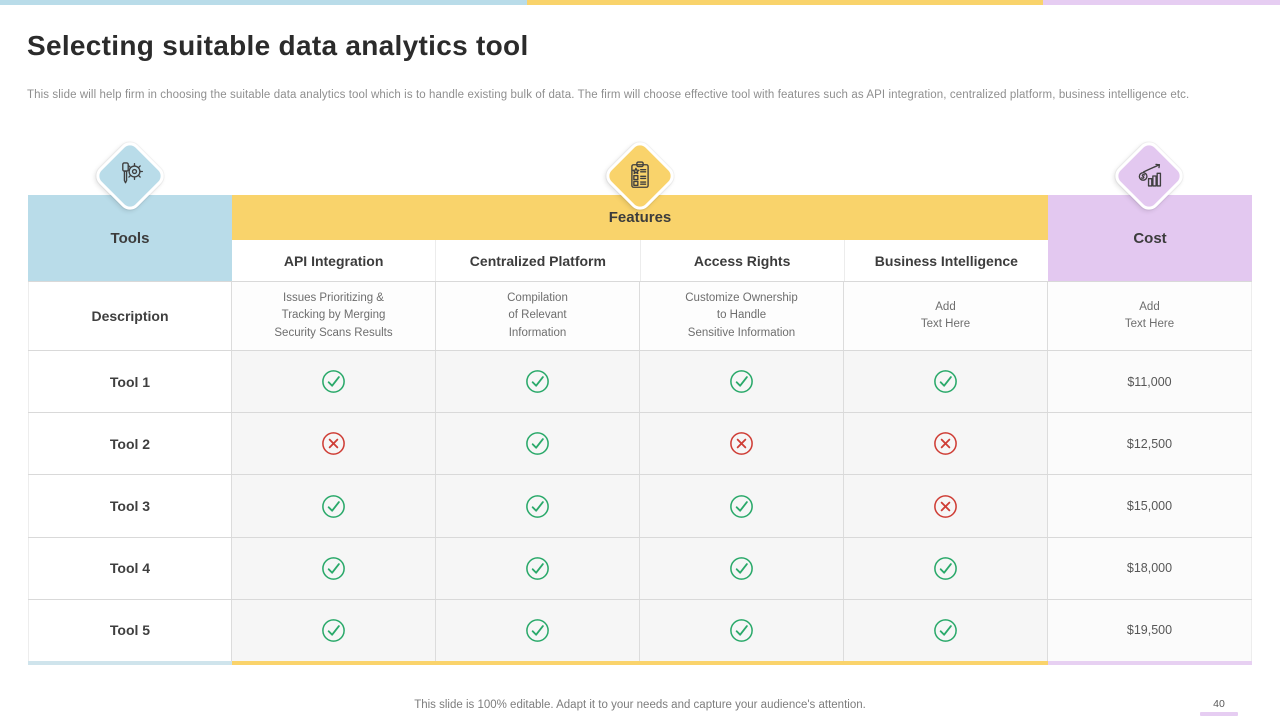  Describe the element at coordinates (130, 444) in the screenshot. I see `row-label: Tool 2` at that location.